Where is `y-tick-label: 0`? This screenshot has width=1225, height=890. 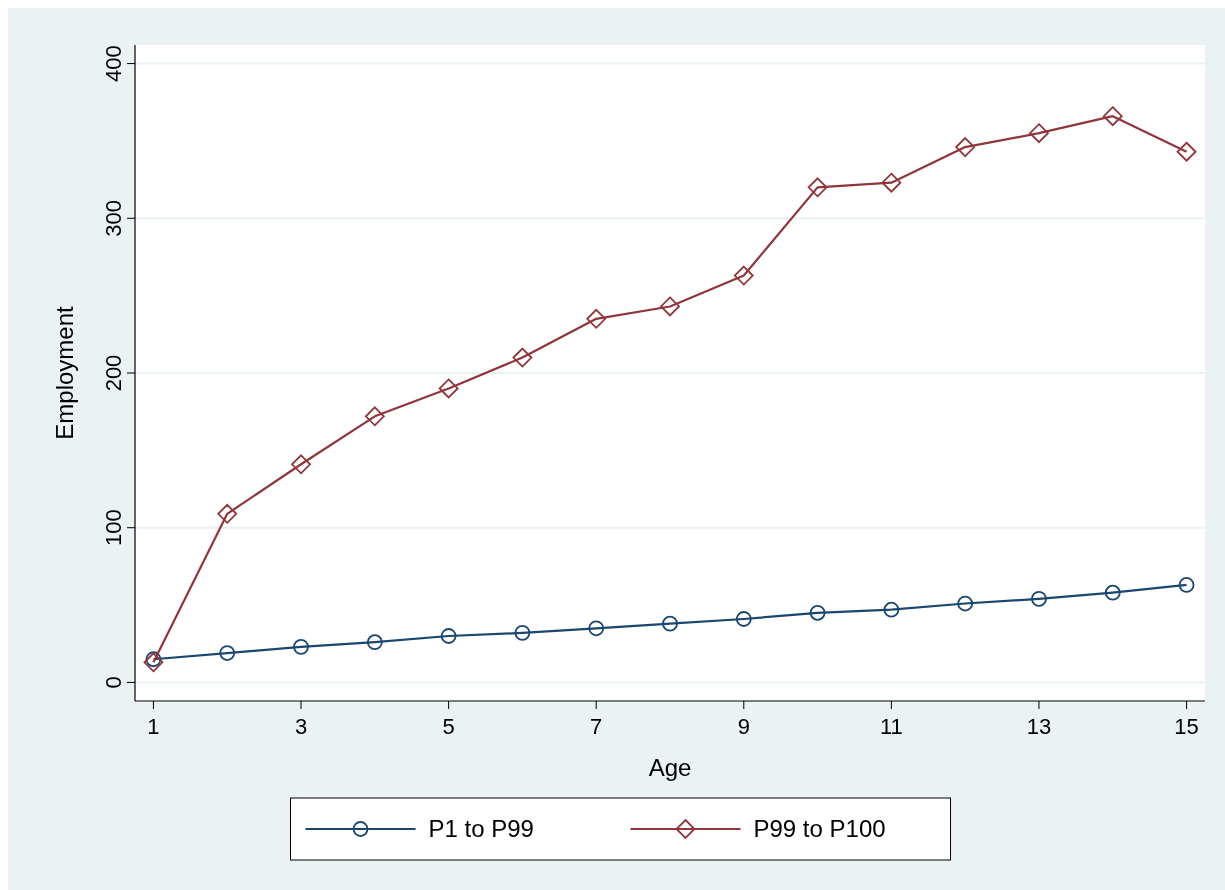
y-tick-label: 0 is located at coordinates (113, 682).